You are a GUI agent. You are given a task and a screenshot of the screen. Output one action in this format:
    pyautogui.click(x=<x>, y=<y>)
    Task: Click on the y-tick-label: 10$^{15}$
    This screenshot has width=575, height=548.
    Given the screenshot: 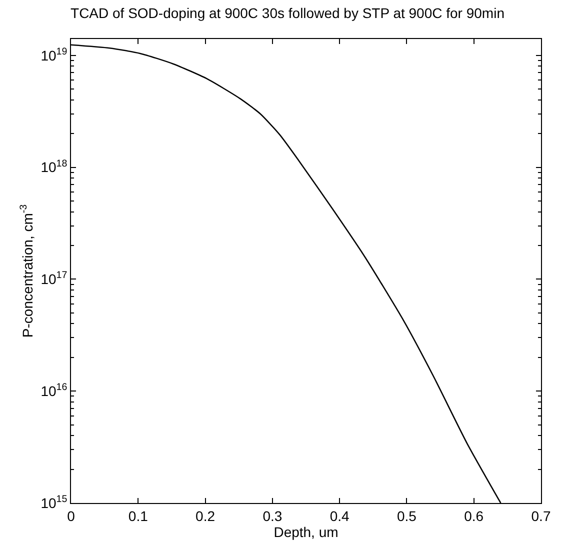 What is the action you would take?
    pyautogui.click(x=54, y=502)
    